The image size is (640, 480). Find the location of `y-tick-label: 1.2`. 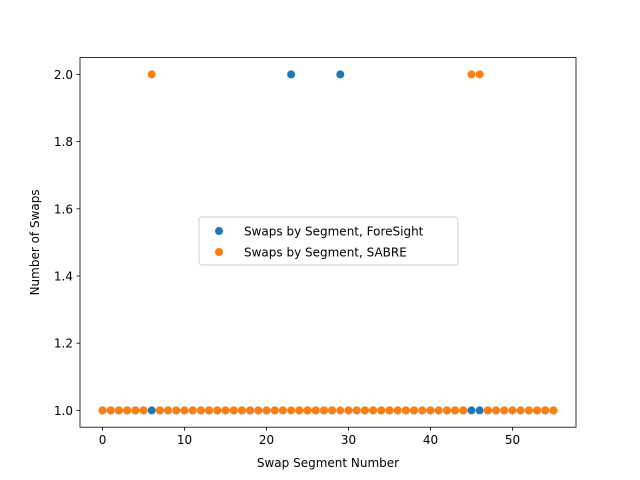

y-tick-label: 1.2 is located at coordinates (63, 344).